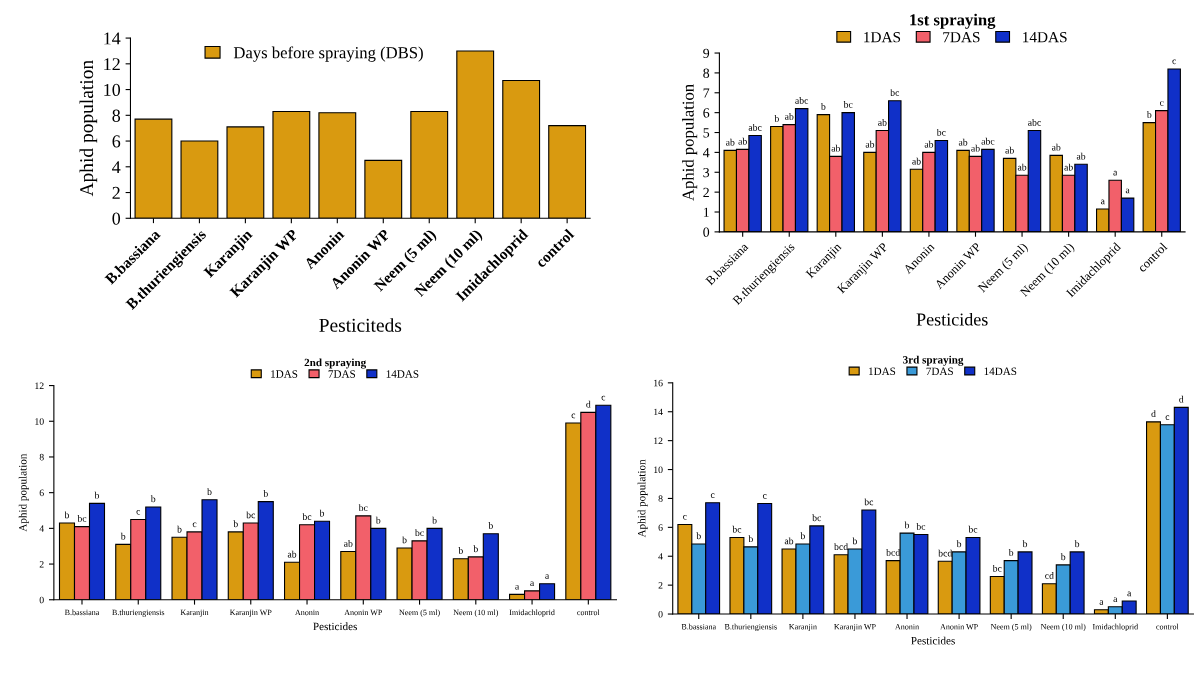  What do you see at coordinates (307, 612) in the screenshot?
I see `x-tick-label: Anonin` at bounding box center [307, 612].